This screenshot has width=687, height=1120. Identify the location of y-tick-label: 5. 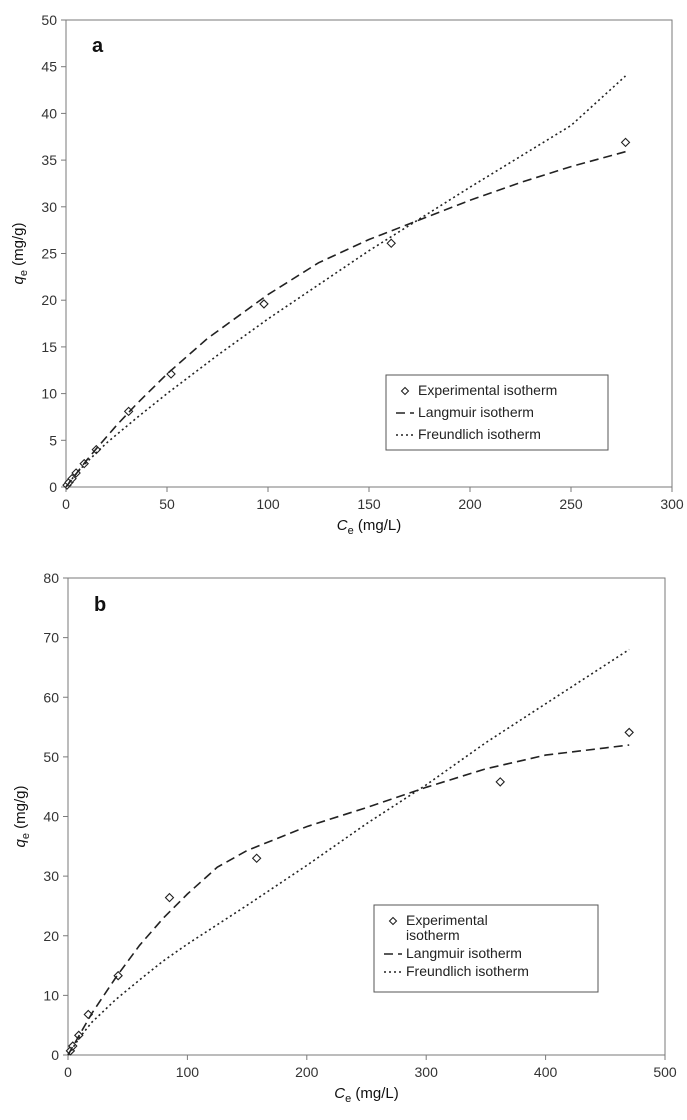
(53, 440).